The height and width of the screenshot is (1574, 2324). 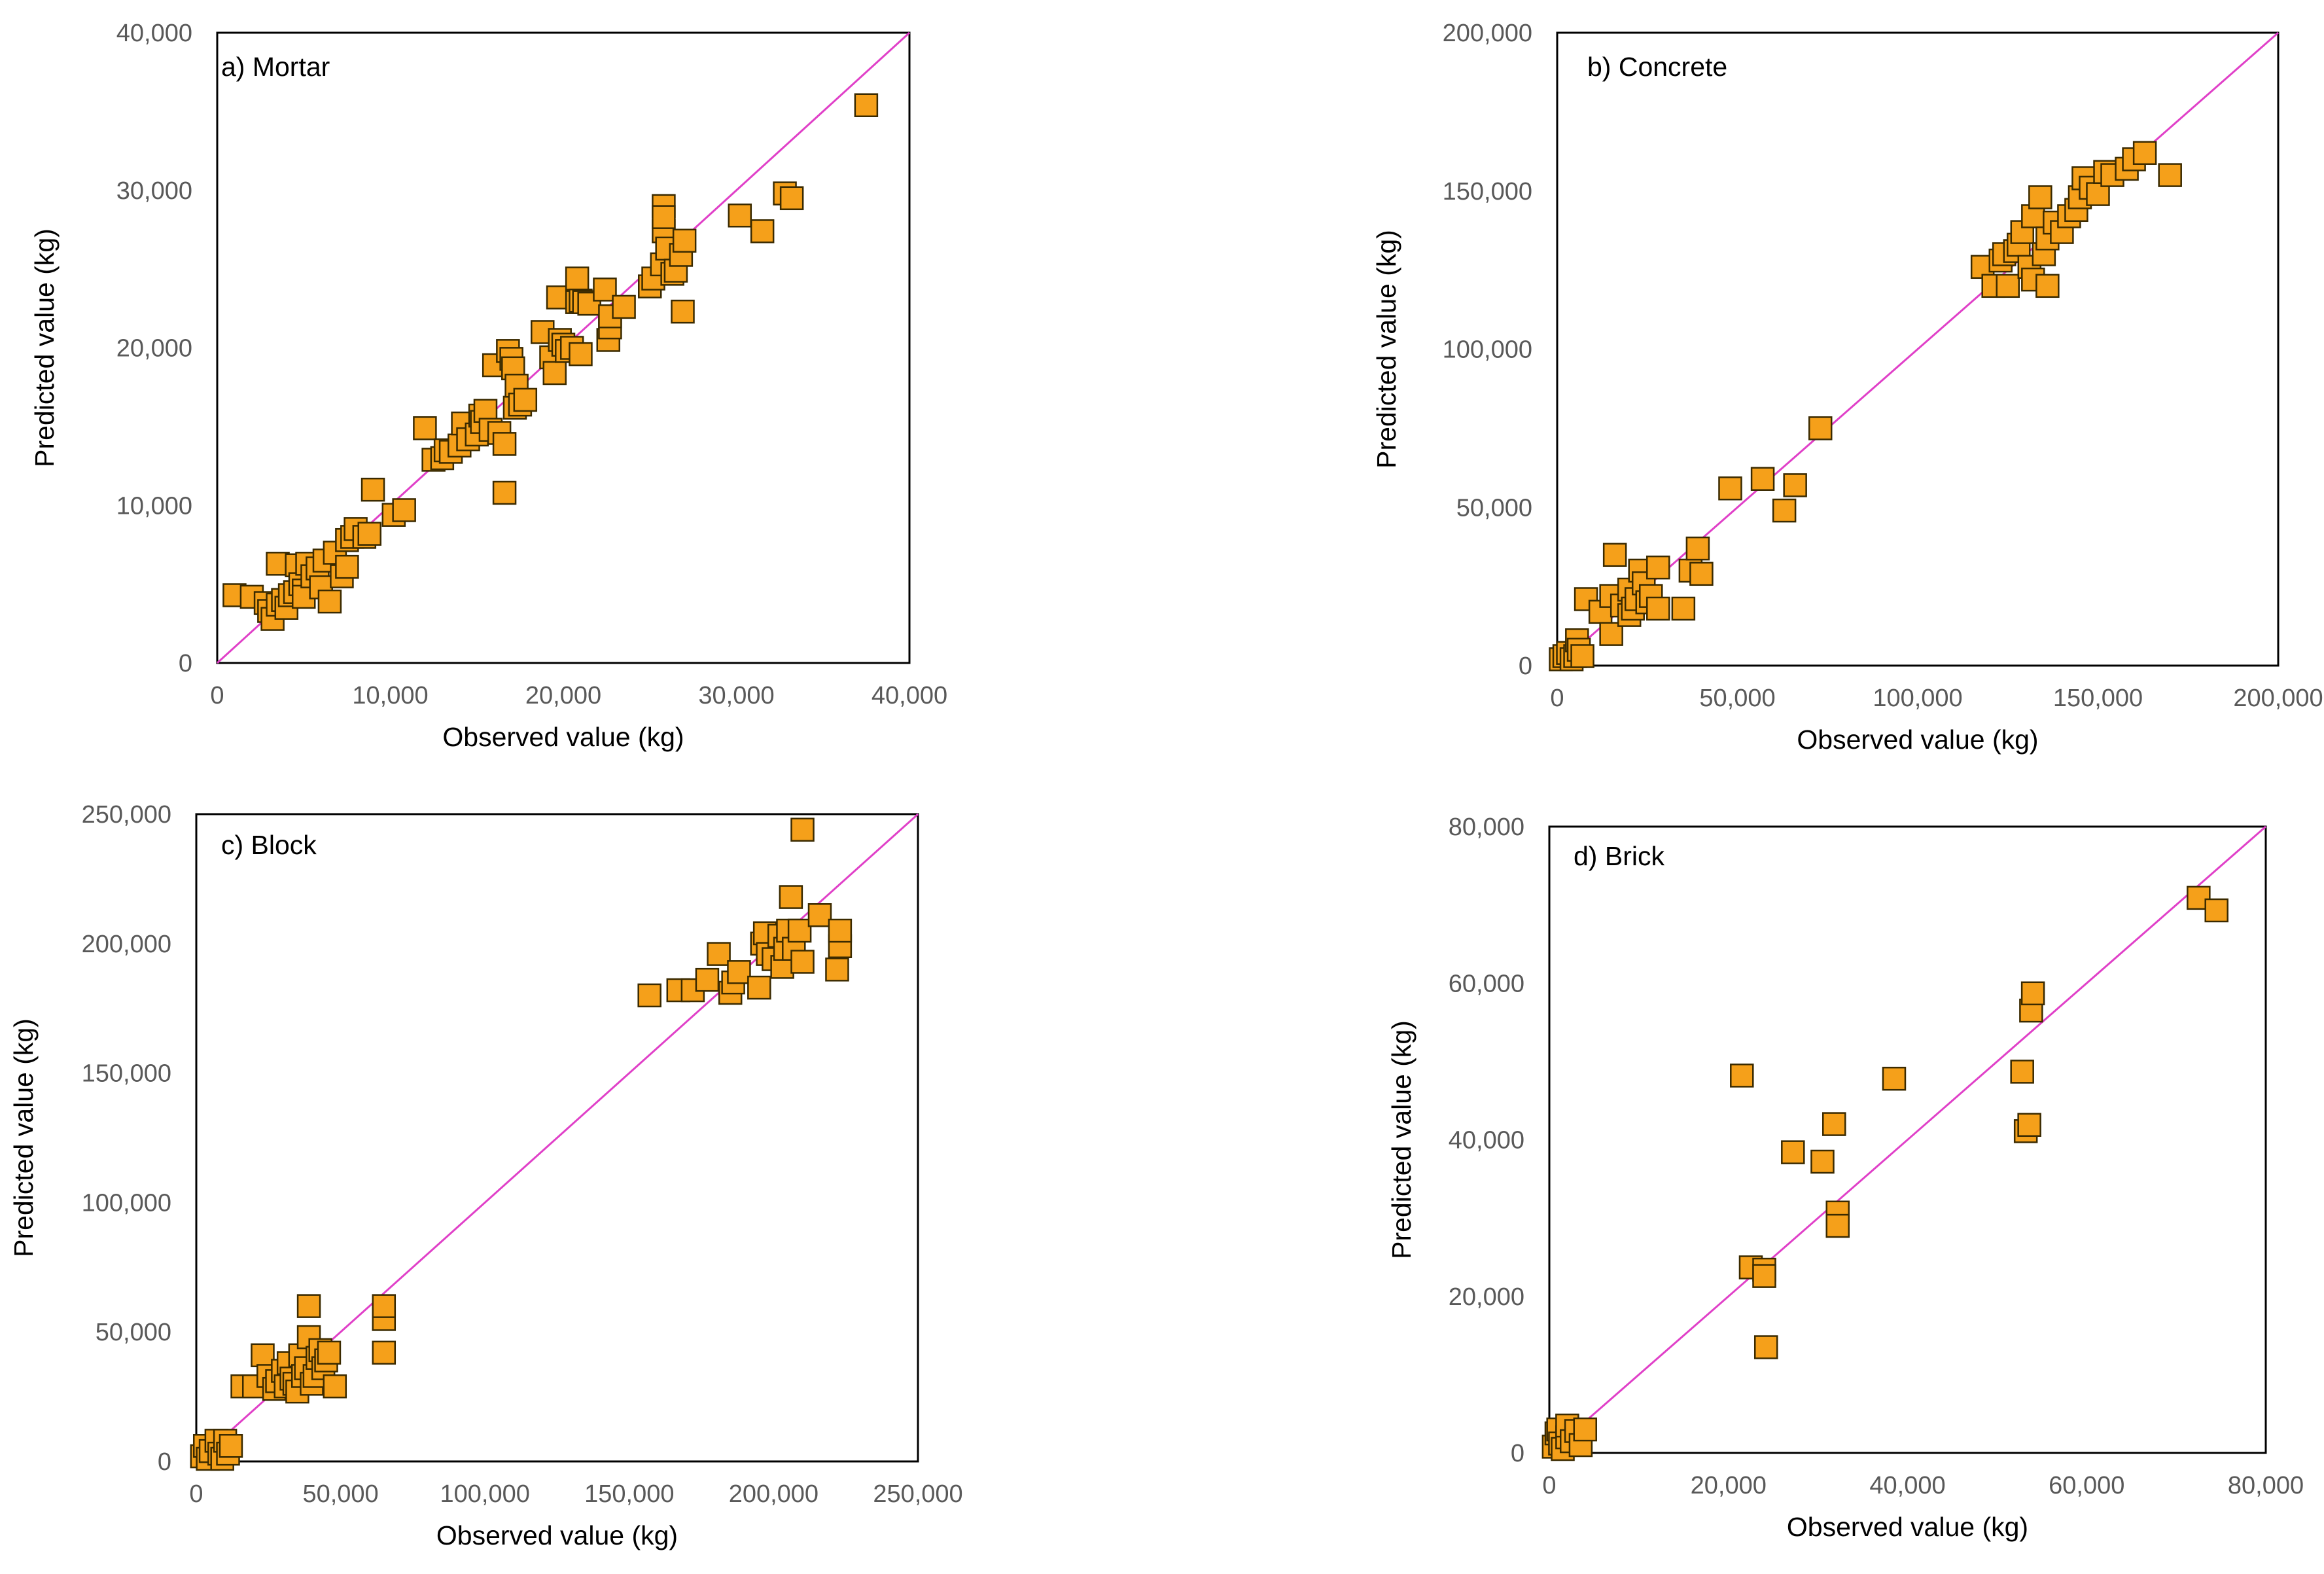 I want to click on x-tick-label: 200,000, so click(x=774, y=1494).